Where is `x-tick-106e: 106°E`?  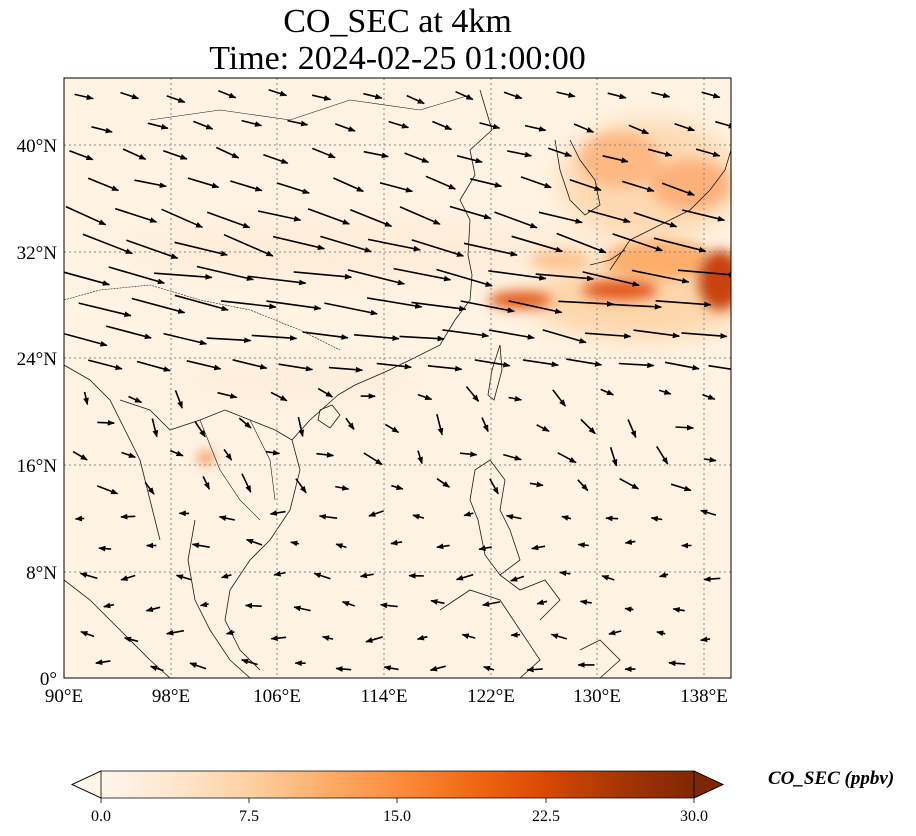 x-tick-106e: 106°E is located at coordinates (277, 696).